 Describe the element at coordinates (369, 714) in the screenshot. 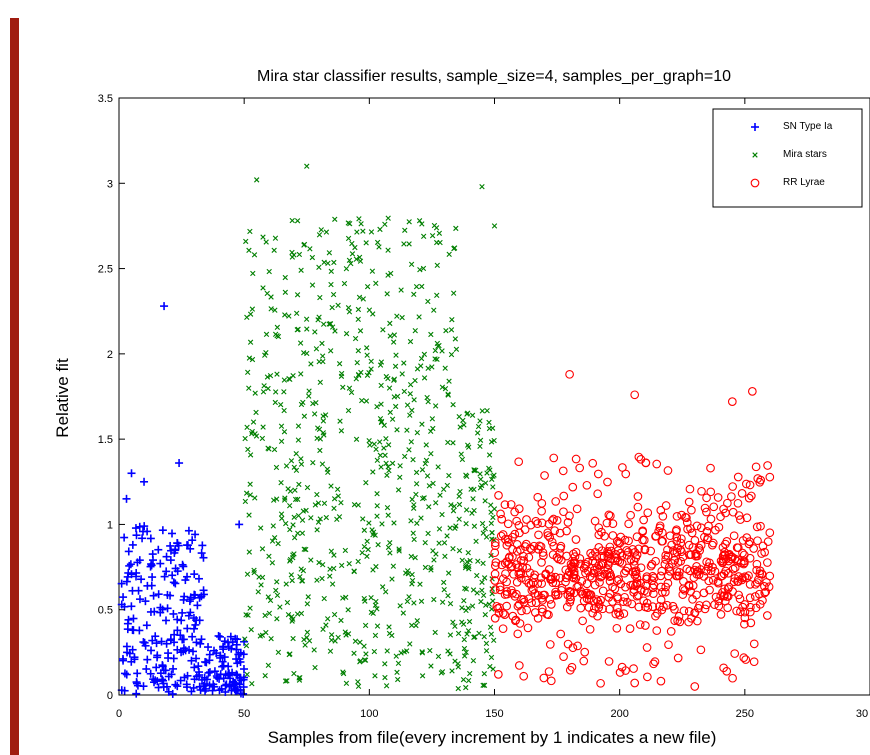

I see `x-tick-label: 100` at that location.